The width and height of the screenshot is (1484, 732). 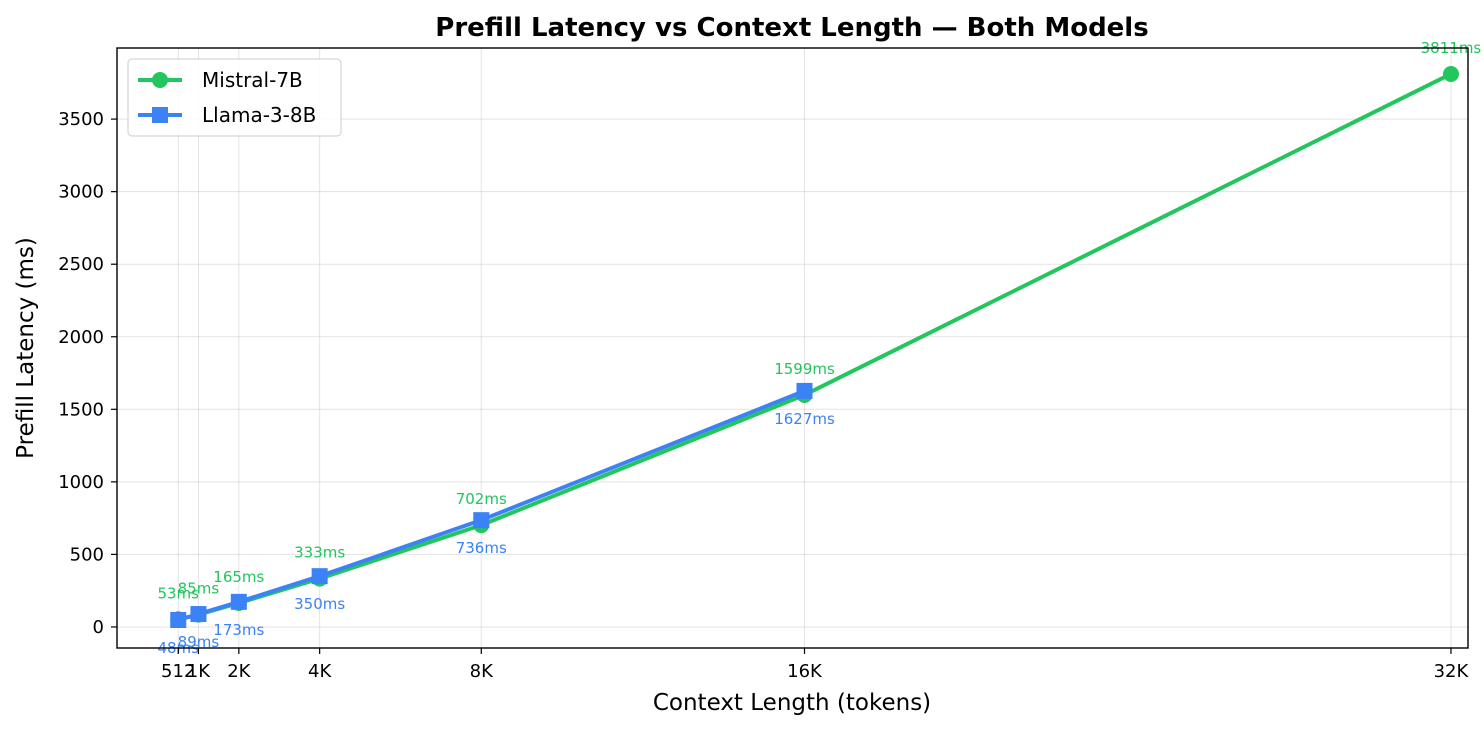 What do you see at coordinates (259, 115) in the screenshot?
I see `legend-label-llama: Llama-3-8B` at bounding box center [259, 115].